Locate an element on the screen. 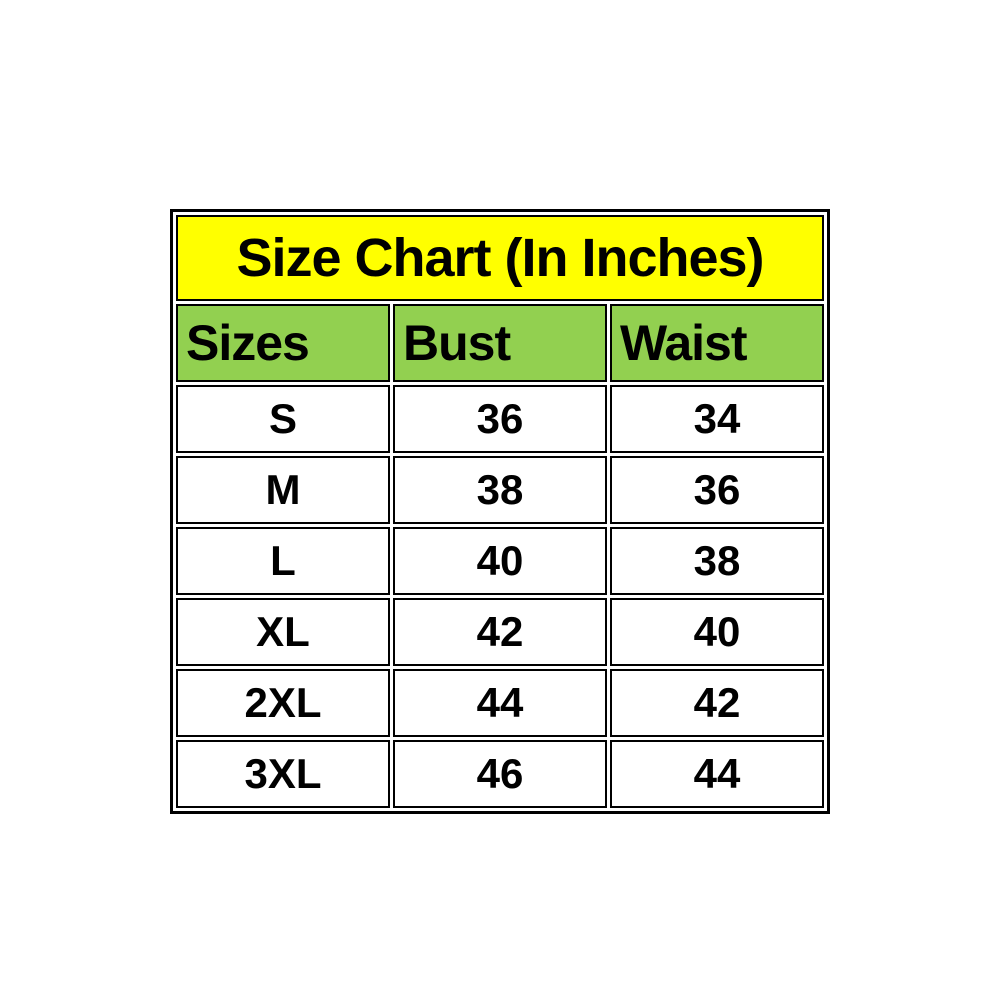 This screenshot has width=1000, height=1000. size-cell: XL is located at coordinates (283, 632).